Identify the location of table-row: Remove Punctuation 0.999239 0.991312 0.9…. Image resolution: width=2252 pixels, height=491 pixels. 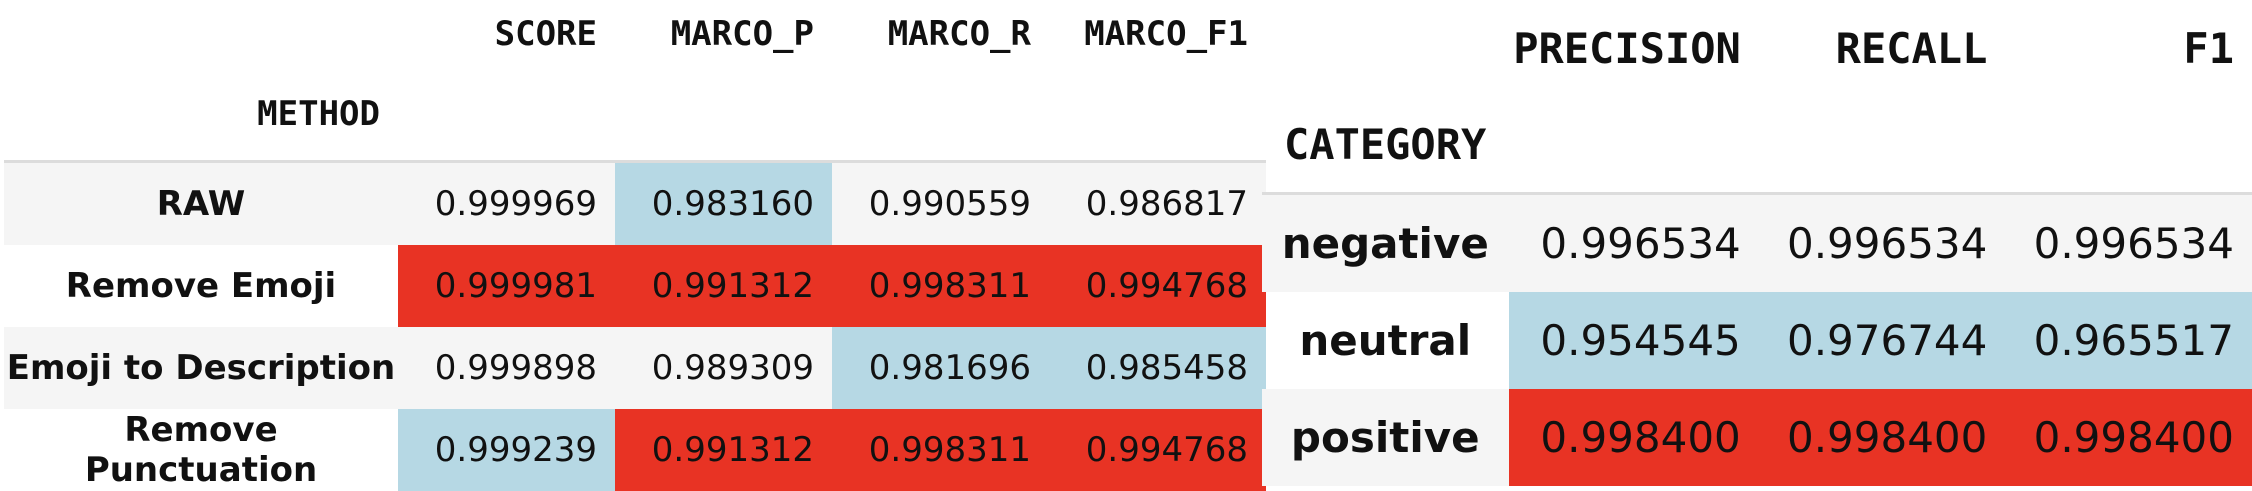
(635, 450).